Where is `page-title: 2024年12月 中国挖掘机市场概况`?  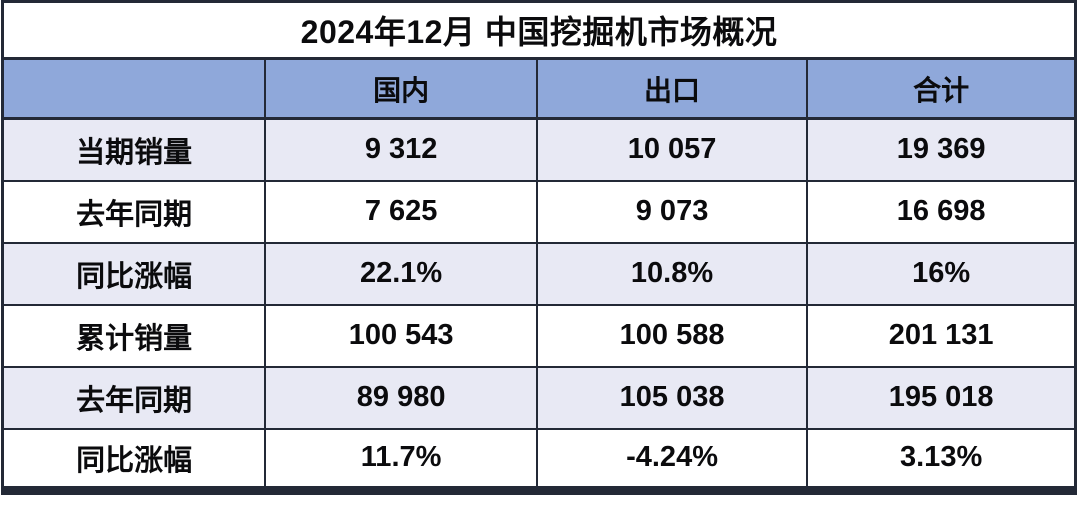 page-title: 2024年12月 中国挖掘机市场概况 is located at coordinates (539, 30).